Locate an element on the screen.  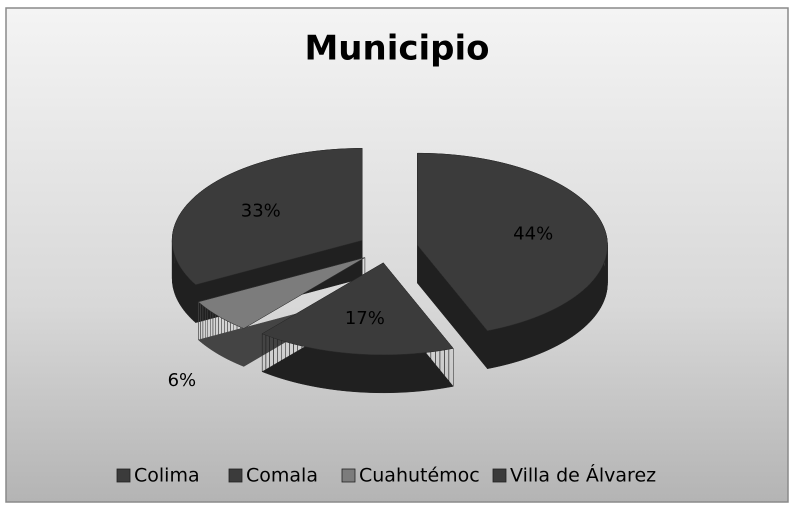
legend-label: Colima is located at coordinates (167, 476).